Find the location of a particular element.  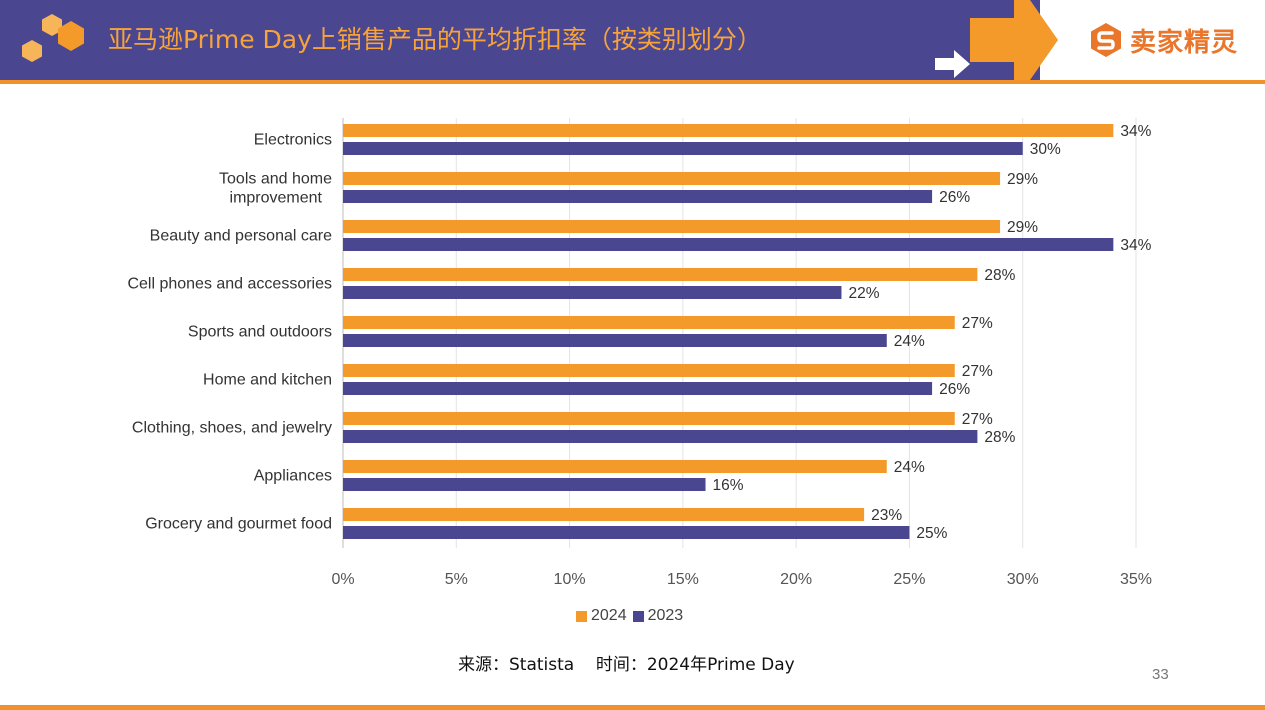

category-label: Beauty and personal care is located at coordinates (241, 236).